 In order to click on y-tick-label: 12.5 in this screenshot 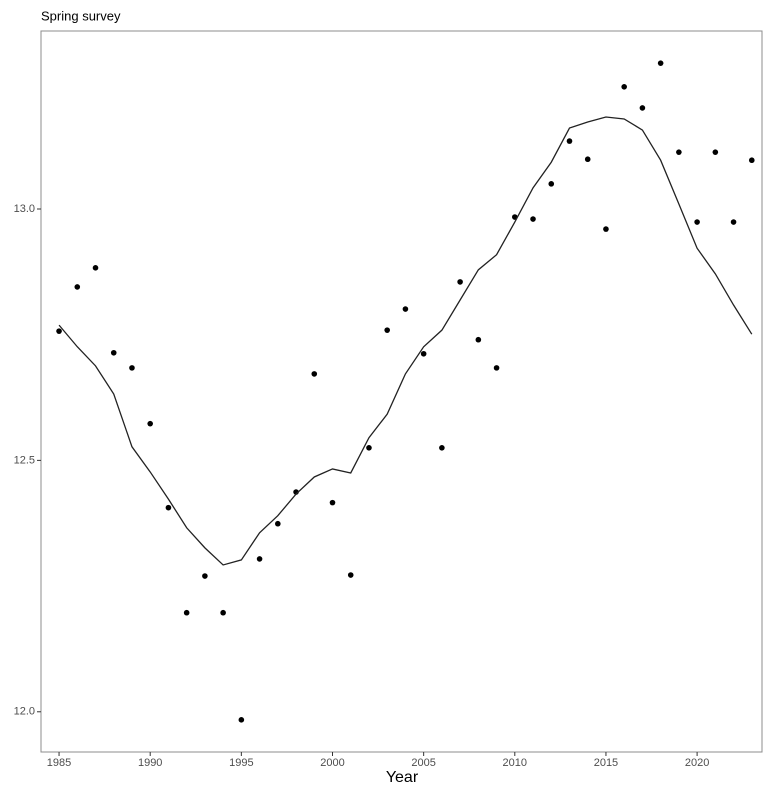, I will do `click(24, 460)`.